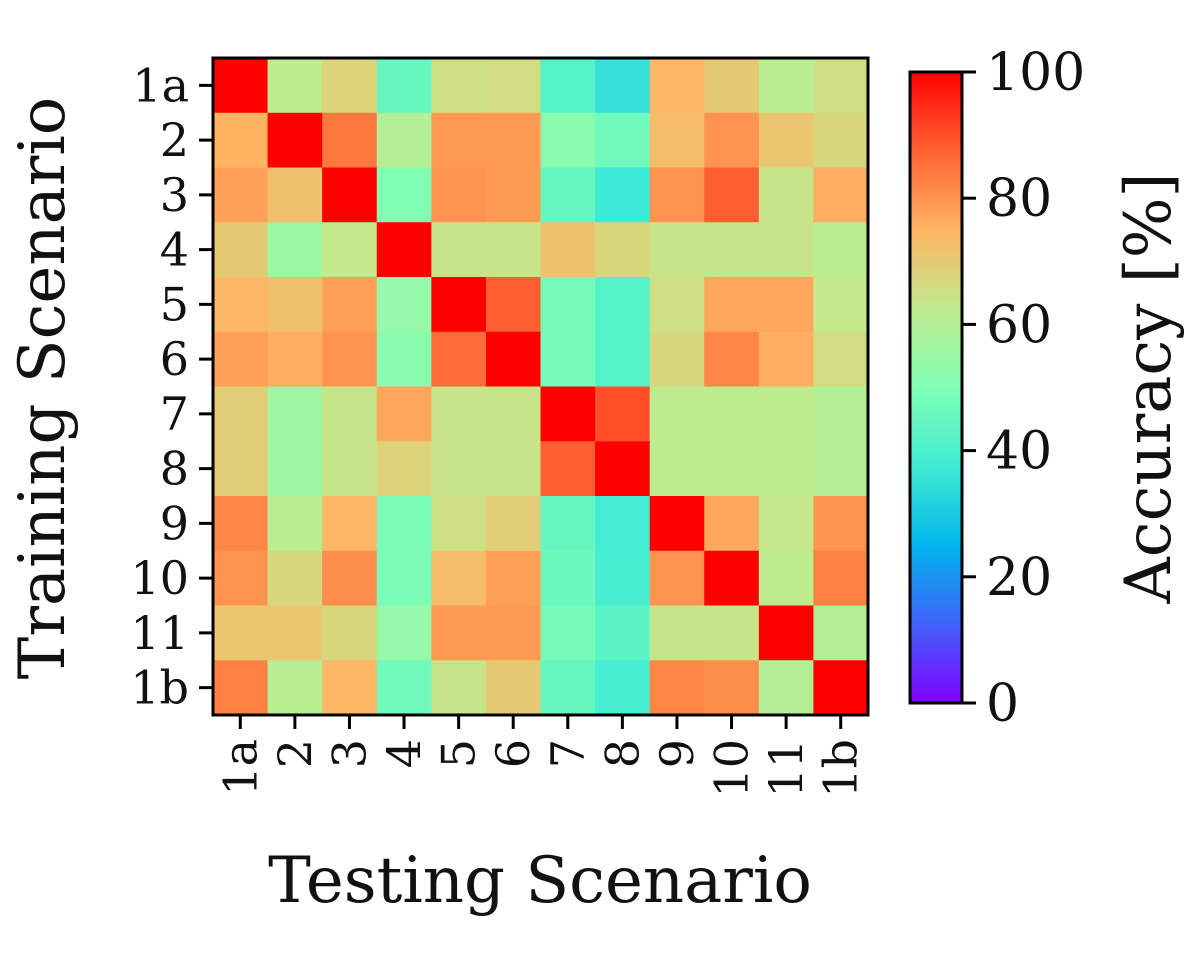 The image size is (1196, 970). What do you see at coordinates (174, 195) in the screenshot?
I see `y-tick-label: 3` at bounding box center [174, 195].